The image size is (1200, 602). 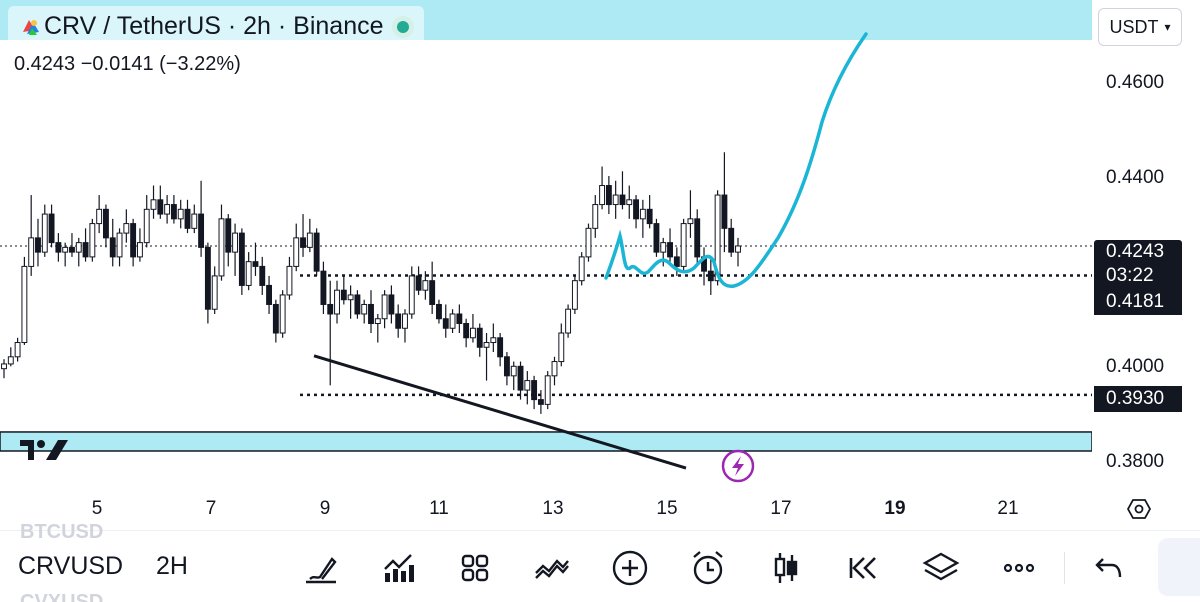 I want to click on symbol-selector: CRVUSD, so click(x=71, y=566).